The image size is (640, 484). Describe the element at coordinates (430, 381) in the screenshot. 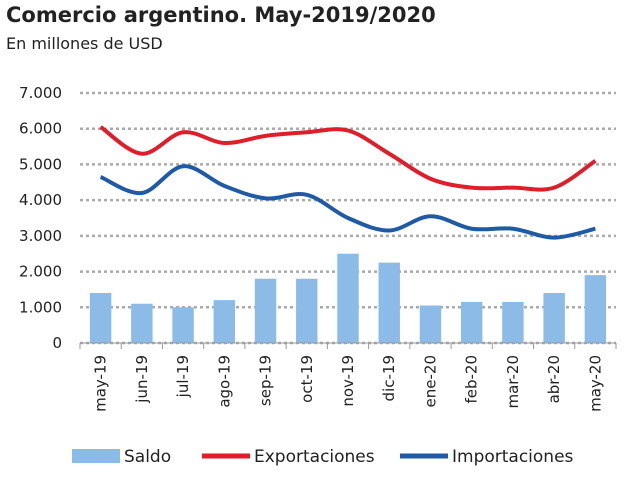

I see `x-tick-label: ene-20` at that location.